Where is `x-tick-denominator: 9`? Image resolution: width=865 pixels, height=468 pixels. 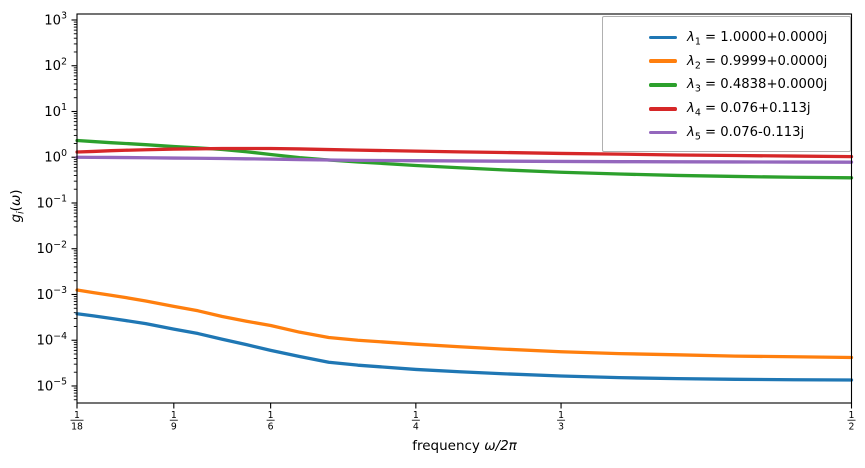 x-tick-denominator: 9 is located at coordinates (174, 427).